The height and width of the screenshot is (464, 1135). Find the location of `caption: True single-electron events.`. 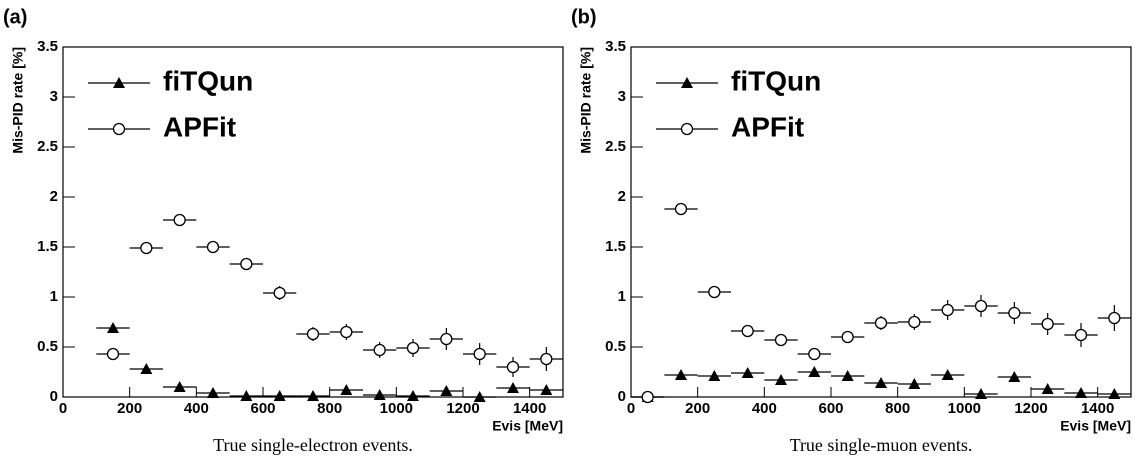

caption: True single-electron events. is located at coordinates (313, 445).